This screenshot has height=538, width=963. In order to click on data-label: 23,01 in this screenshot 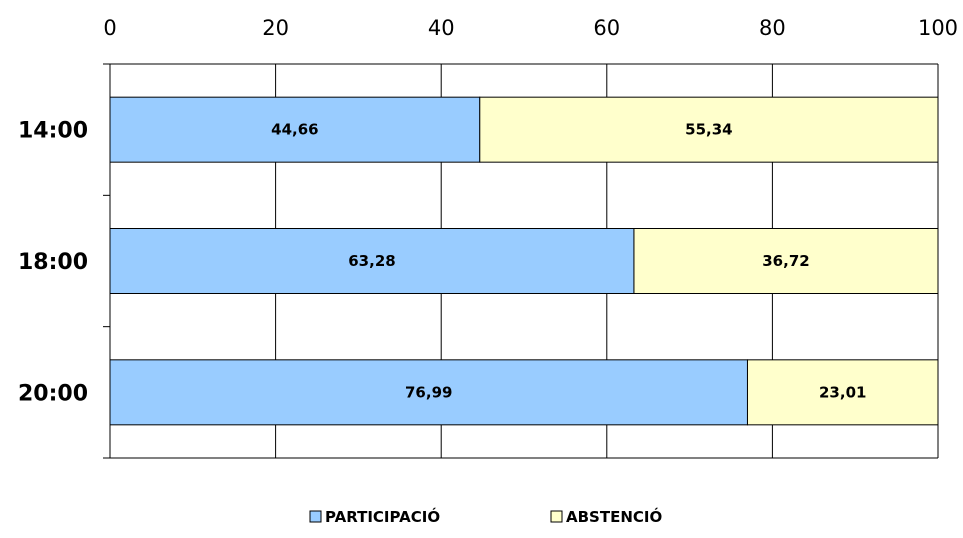, I will do `click(842, 392)`.